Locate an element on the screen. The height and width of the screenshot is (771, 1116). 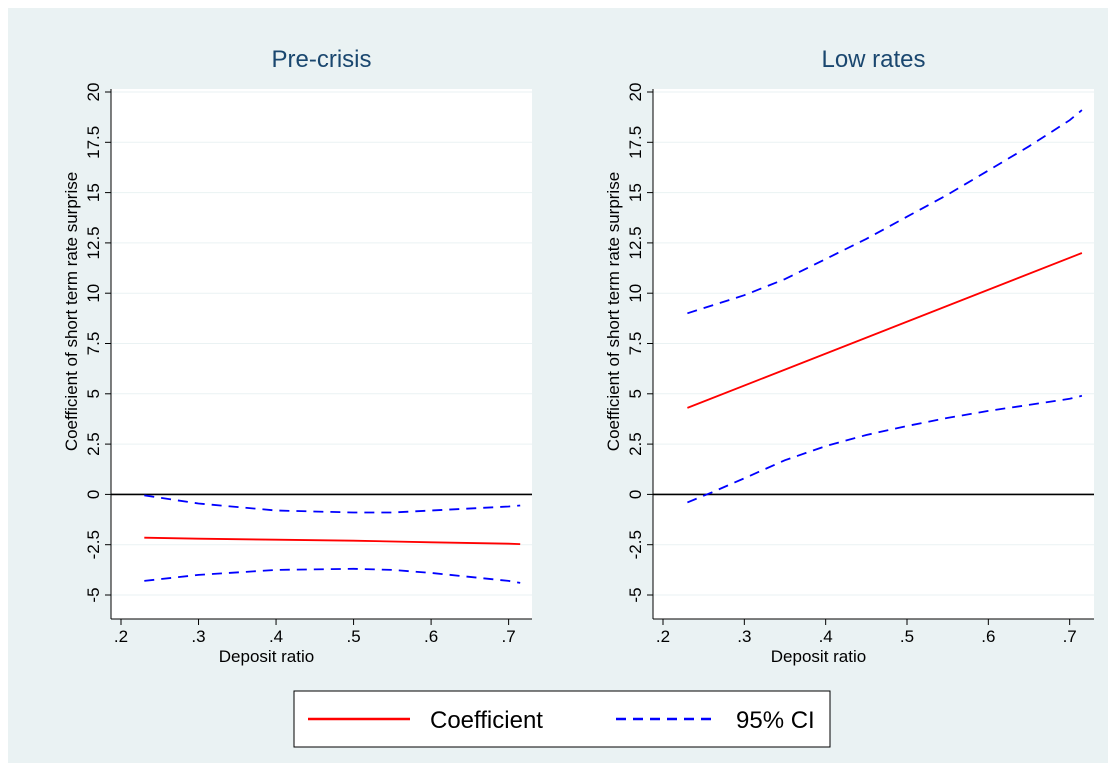
legend-label-ci: 95% CI is located at coordinates (775, 720).